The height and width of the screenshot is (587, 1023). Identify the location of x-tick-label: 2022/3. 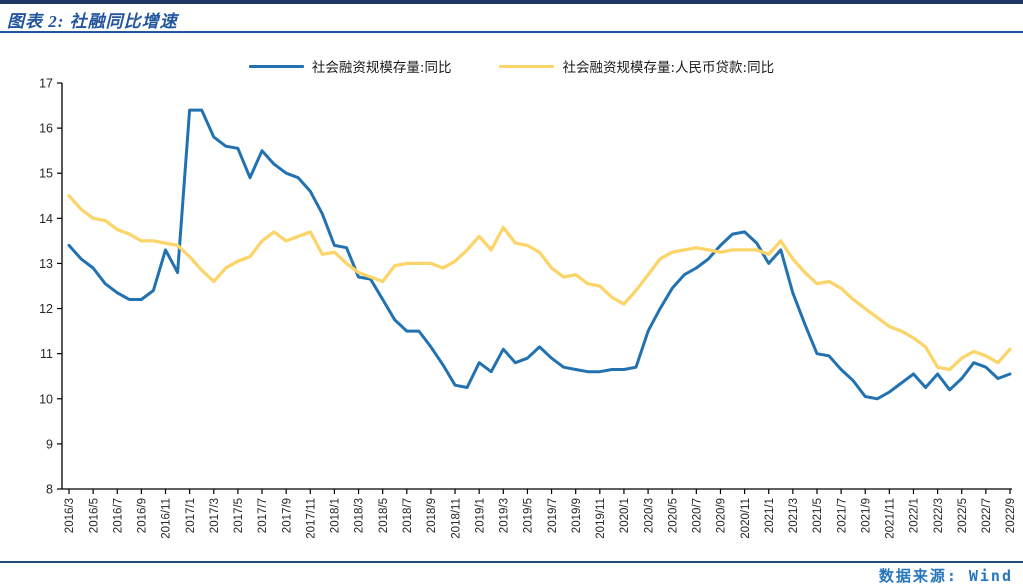
(939, 515).